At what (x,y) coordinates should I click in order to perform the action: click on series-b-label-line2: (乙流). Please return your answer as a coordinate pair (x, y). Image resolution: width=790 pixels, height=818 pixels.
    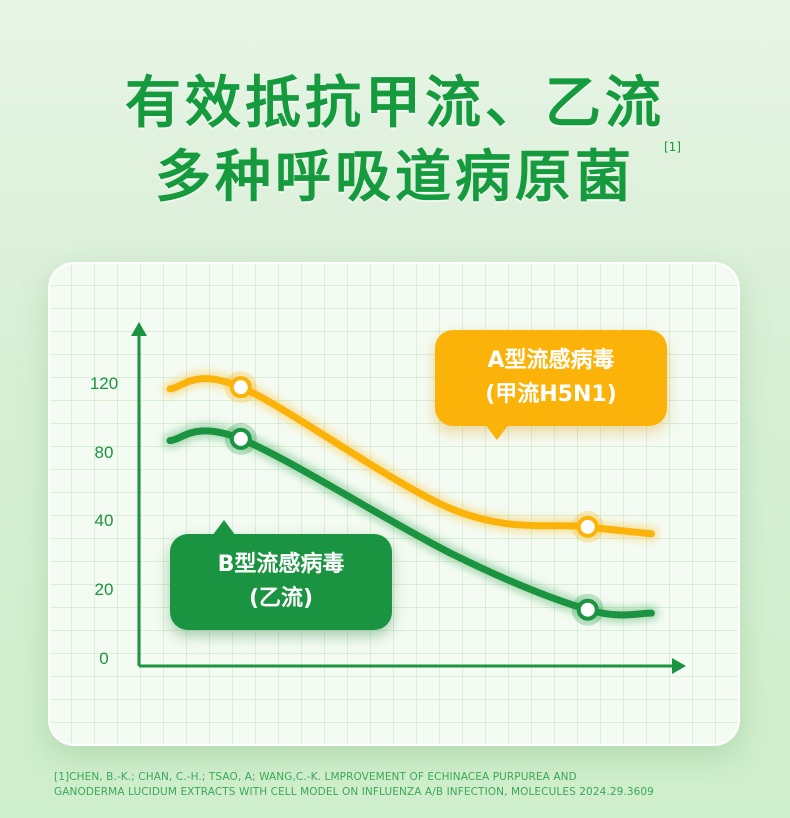
    Looking at the image, I should click on (281, 598).